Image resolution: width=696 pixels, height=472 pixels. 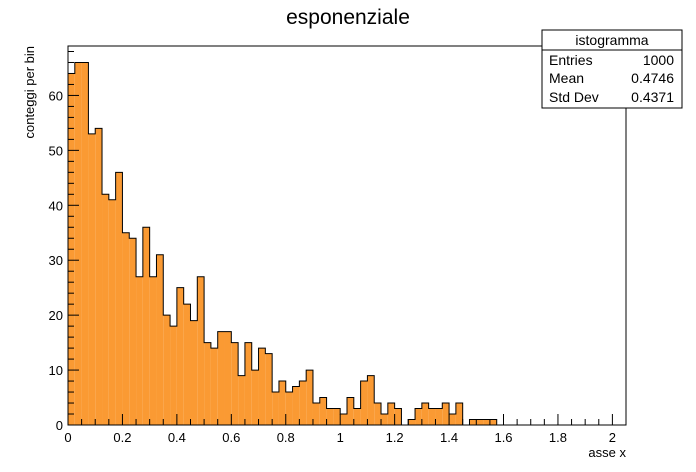 What do you see at coordinates (652, 97) in the screenshot?
I see `stats-stddev-value: 0.4371` at bounding box center [652, 97].